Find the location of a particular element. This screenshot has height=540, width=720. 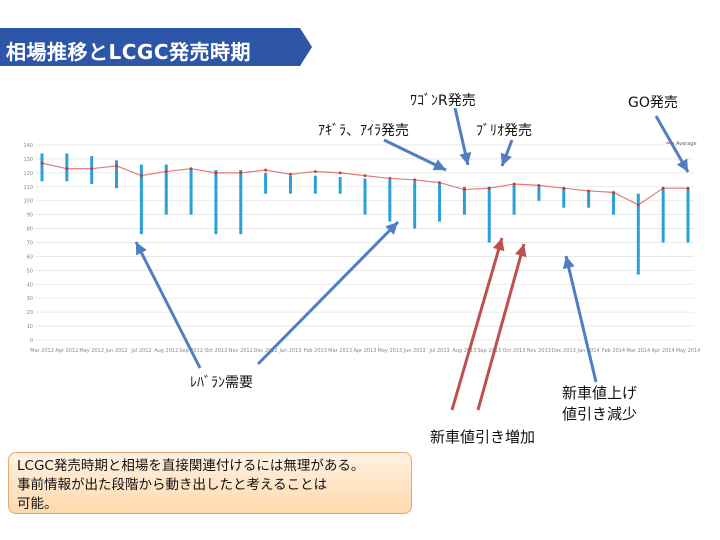

x-tick-label: Apr 2012 is located at coordinates (66, 351).